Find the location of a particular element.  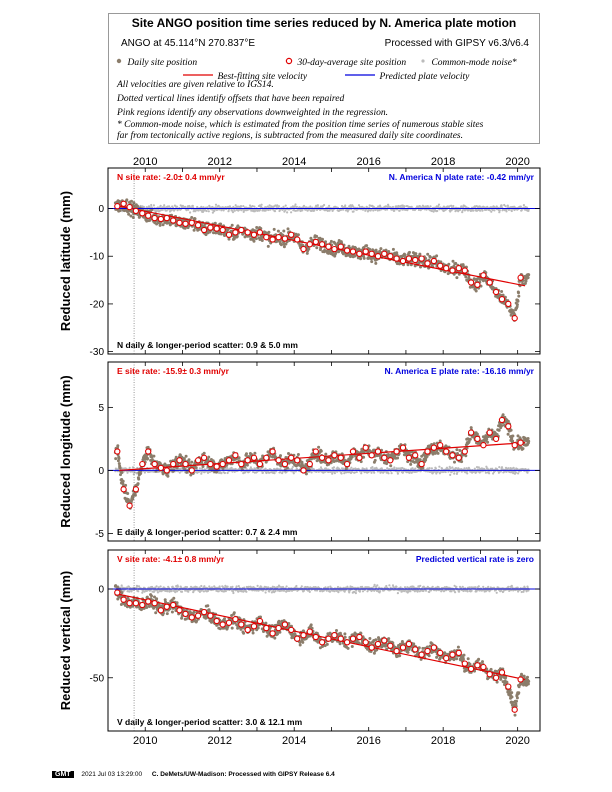

site-rate-label: E site rate: -15.9± 0.3 mm/yr is located at coordinates (173, 371).